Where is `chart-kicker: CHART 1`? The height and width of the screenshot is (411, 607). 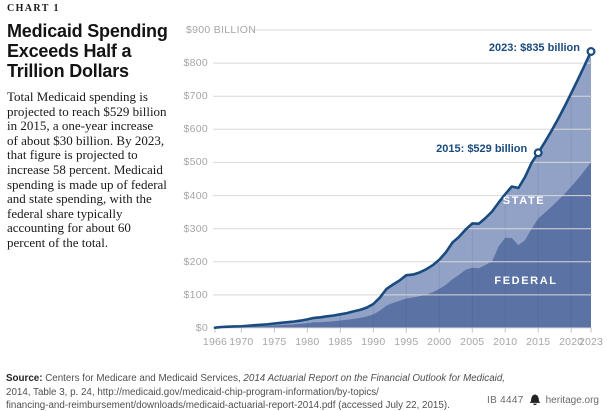
chart-kicker: CHART 1 is located at coordinates (33, 8).